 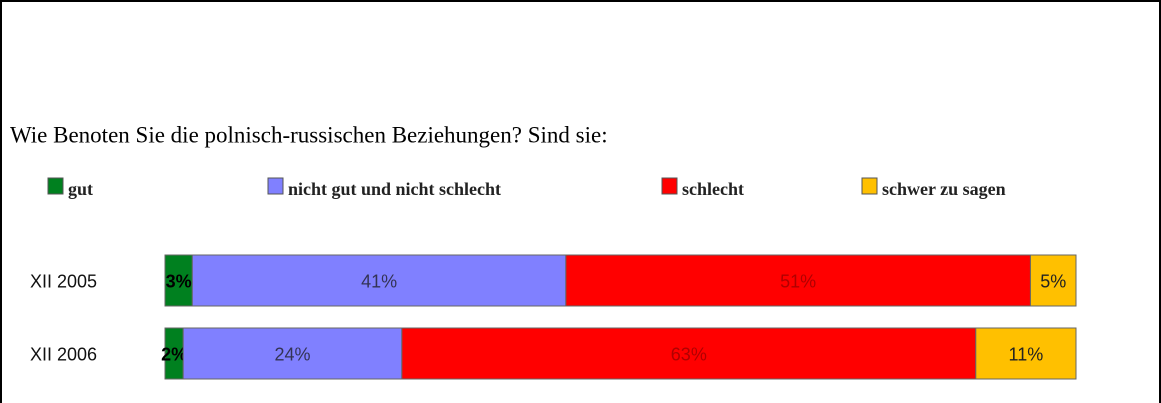 I want to click on value-label: 41%, so click(x=379, y=281).